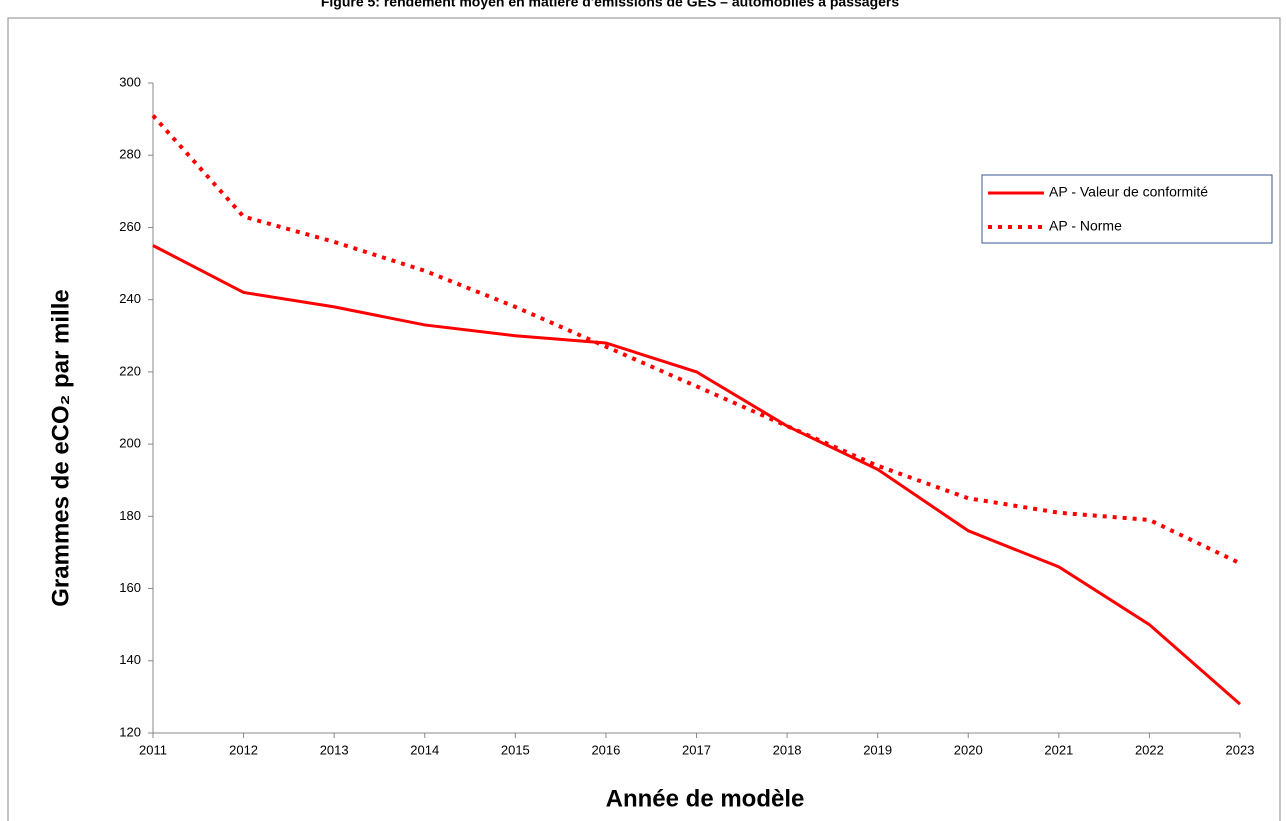 The width and height of the screenshot is (1286, 821). What do you see at coordinates (1240, 749) in the screenshot?
I see `x-tick-label: 2023` at bounding box center [1240, 749].